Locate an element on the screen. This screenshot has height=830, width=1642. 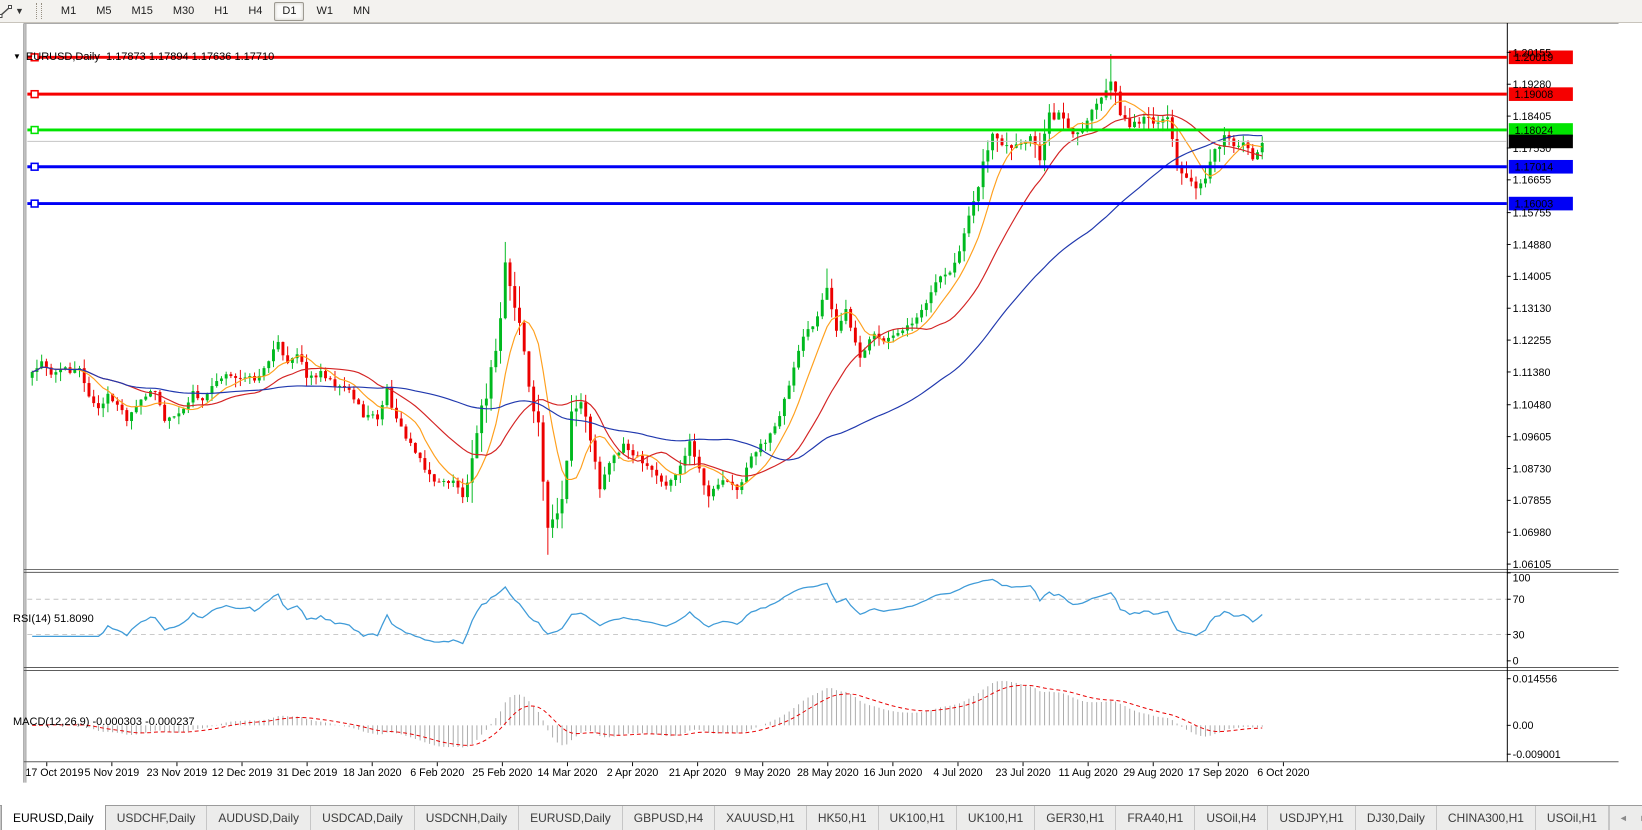
timeframe-button-H4: H4 is located at coordinates (255, 10).